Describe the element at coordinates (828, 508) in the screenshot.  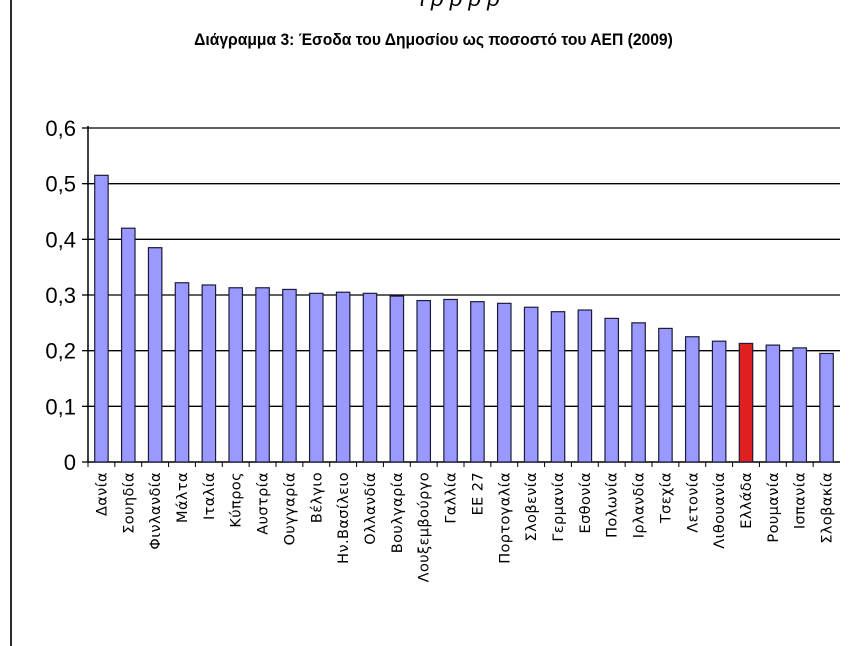
I see `x-tick-label: Σλοβακία` at that location.